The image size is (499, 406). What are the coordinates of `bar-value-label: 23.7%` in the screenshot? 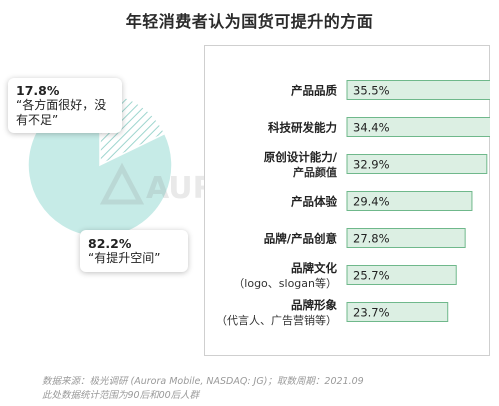 It's located at (371, 313).